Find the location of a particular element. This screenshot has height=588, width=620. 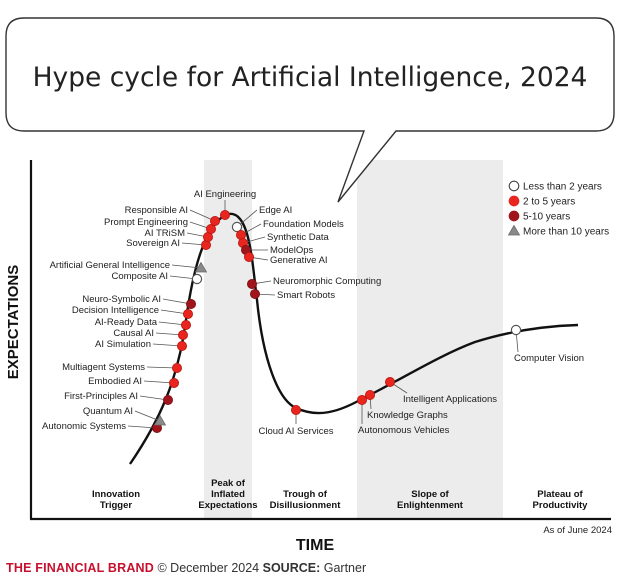

phase-label-plateau-of-productivity-line2: Productivity is located at coordinates (561, 505).